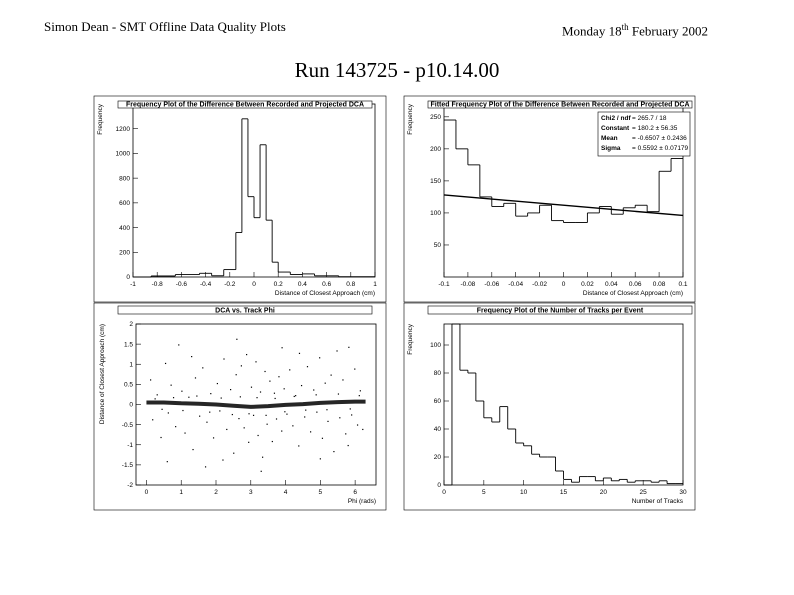 Image resolution: width=794 pixels, height=595 pixels. What do you see at coordinates (491, 284) in the screenshot?
I see `x-tick-label: -0.06` at bounding box center [491, 284].